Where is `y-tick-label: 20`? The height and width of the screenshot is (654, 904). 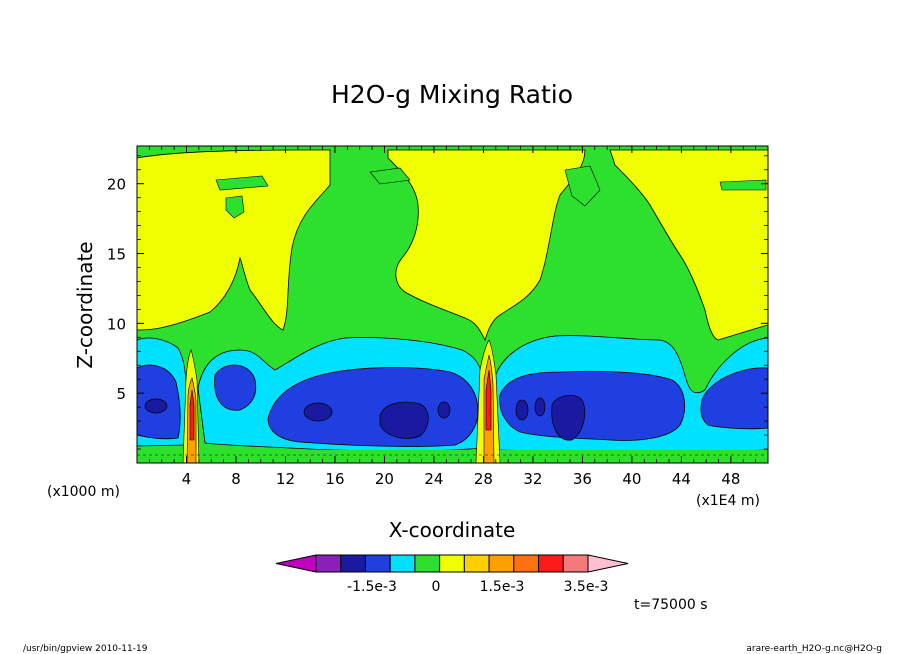
y-tick-label: 20 is located at coordinates (116, 185).